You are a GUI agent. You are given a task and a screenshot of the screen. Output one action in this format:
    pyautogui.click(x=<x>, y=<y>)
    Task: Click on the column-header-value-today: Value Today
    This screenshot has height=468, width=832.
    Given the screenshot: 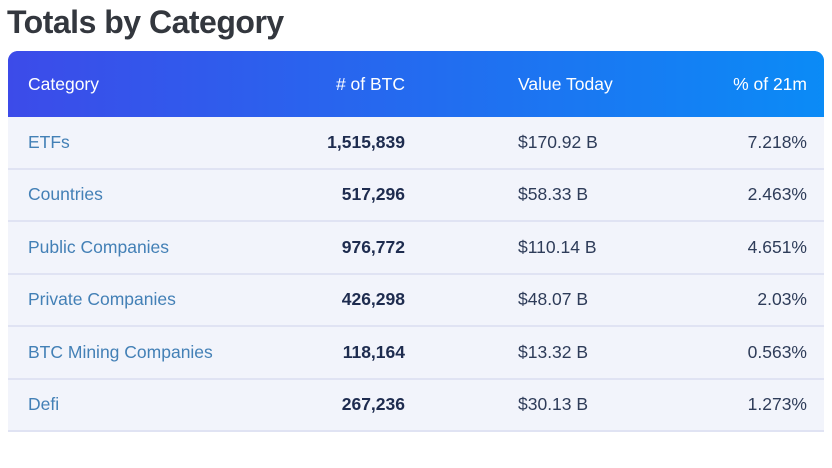 What is the action you would take?
    pyautogui.click(x=565, y=83)
    